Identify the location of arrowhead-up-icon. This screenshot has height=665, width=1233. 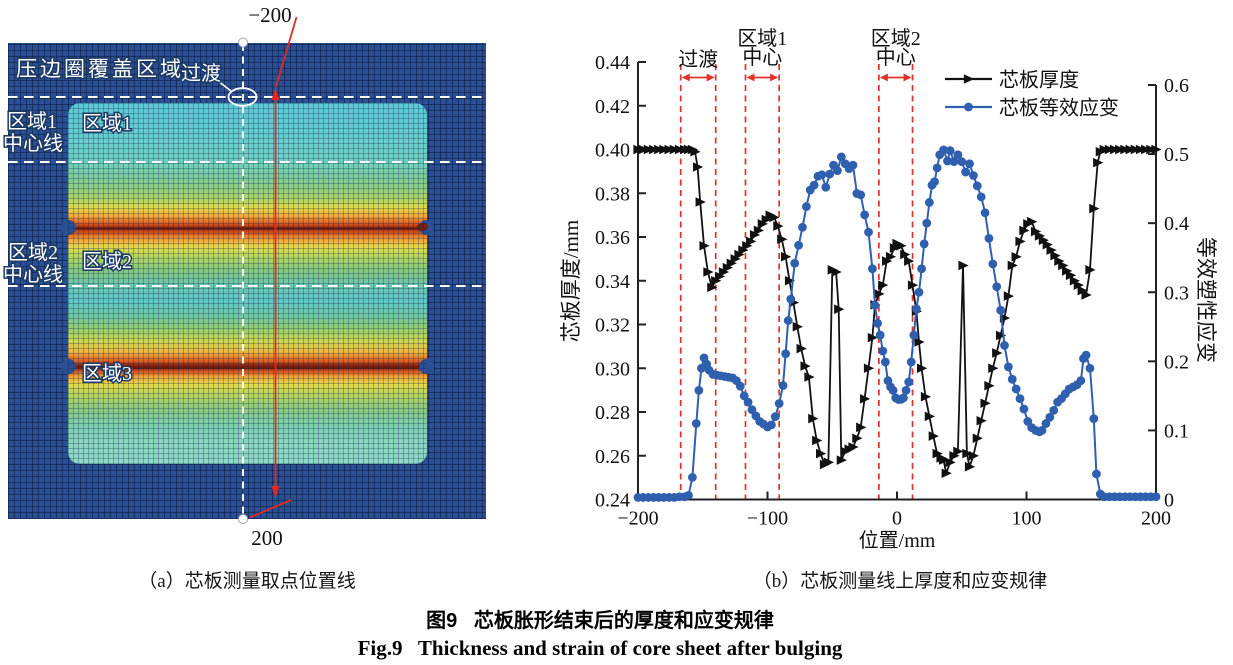
(275, 94).